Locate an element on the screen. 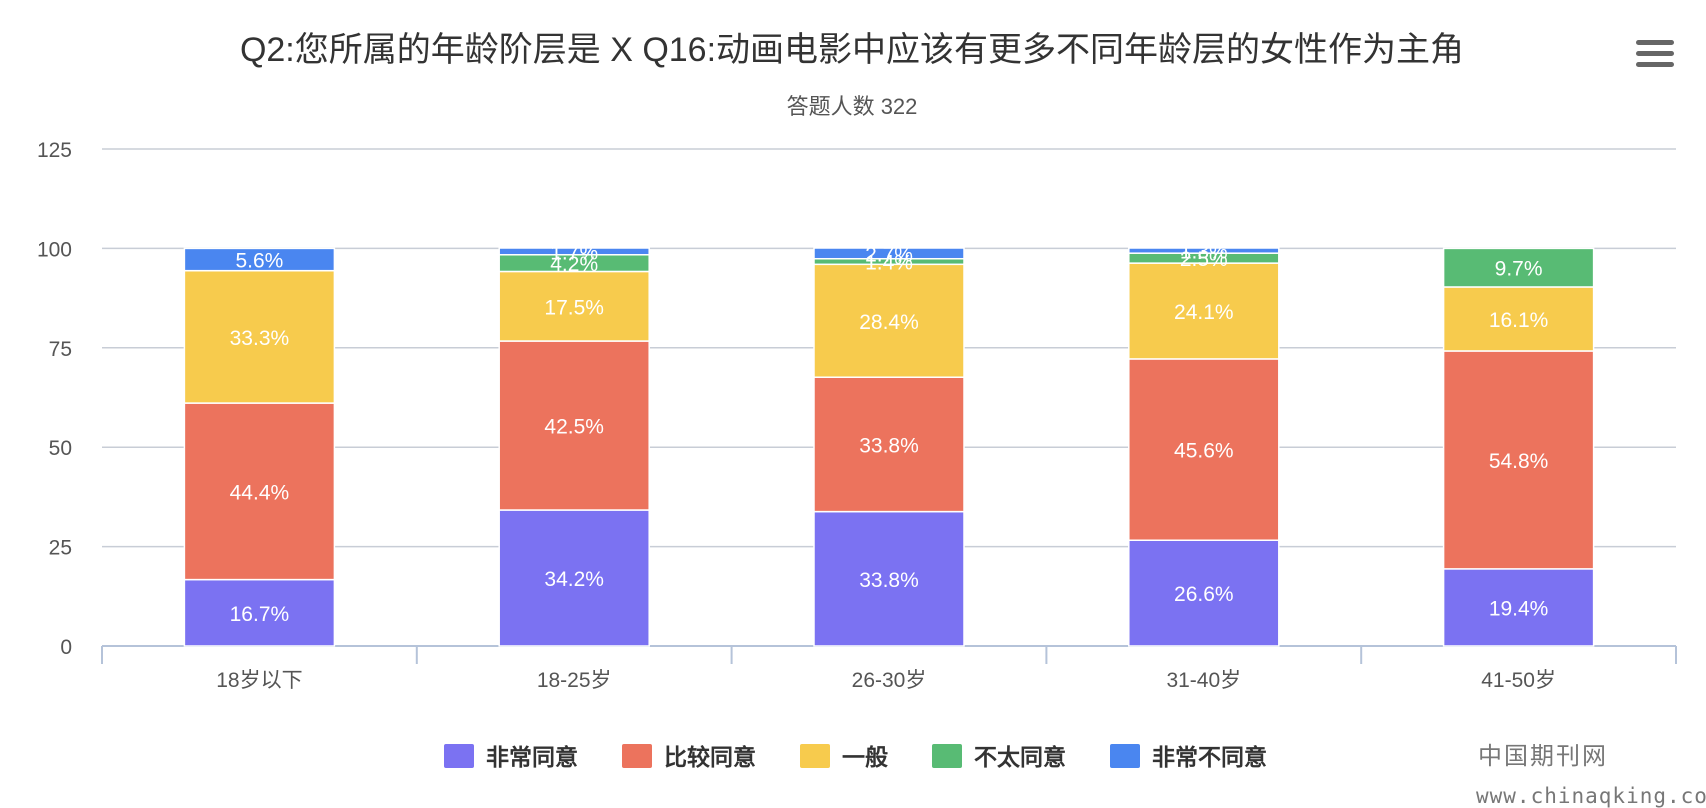 The height and width of the screenshot is (808, 1706). data-label: 19.4% is located at coordinates (1519, 608).